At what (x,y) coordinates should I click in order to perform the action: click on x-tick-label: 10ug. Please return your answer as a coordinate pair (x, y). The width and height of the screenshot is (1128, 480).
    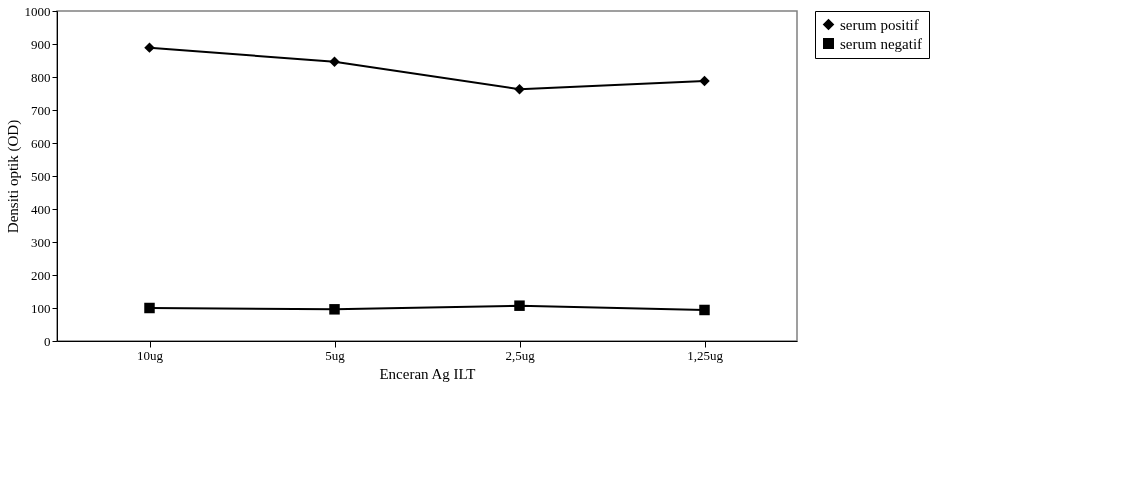
    Looking at the image, I should click on (150, 355).